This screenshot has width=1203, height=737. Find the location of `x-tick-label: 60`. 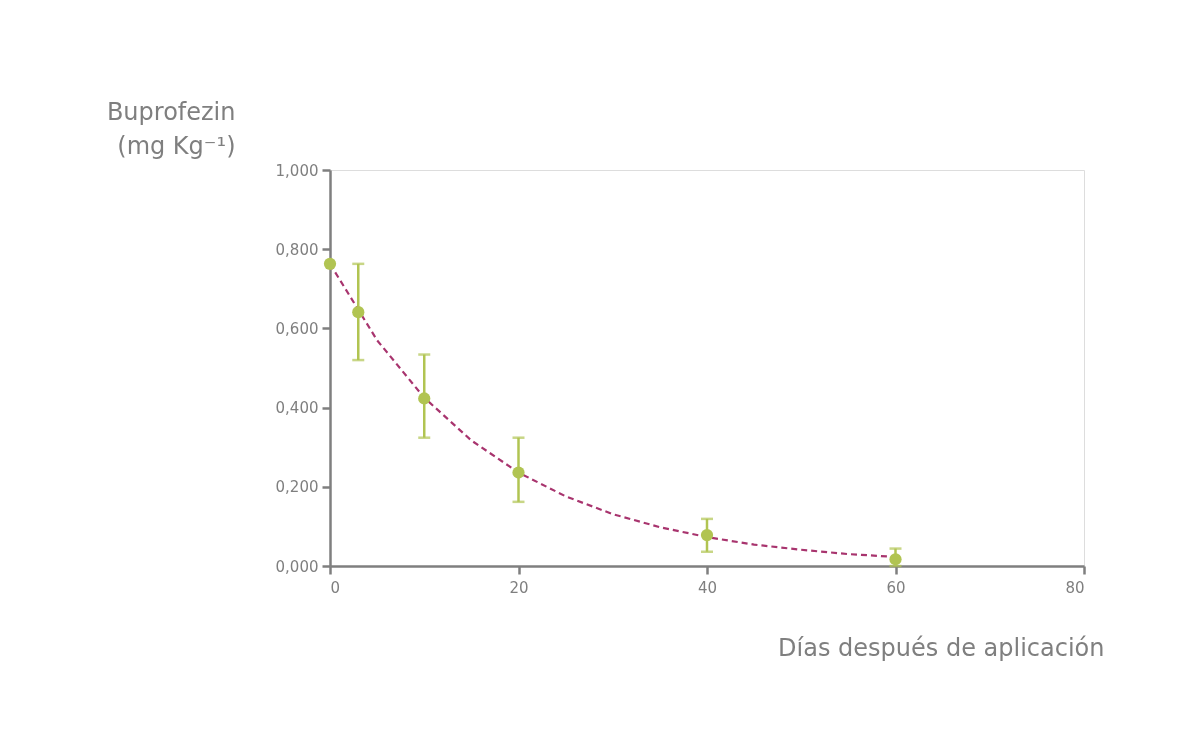

x-tick-label: 60 is located at coordinates (896, 587).